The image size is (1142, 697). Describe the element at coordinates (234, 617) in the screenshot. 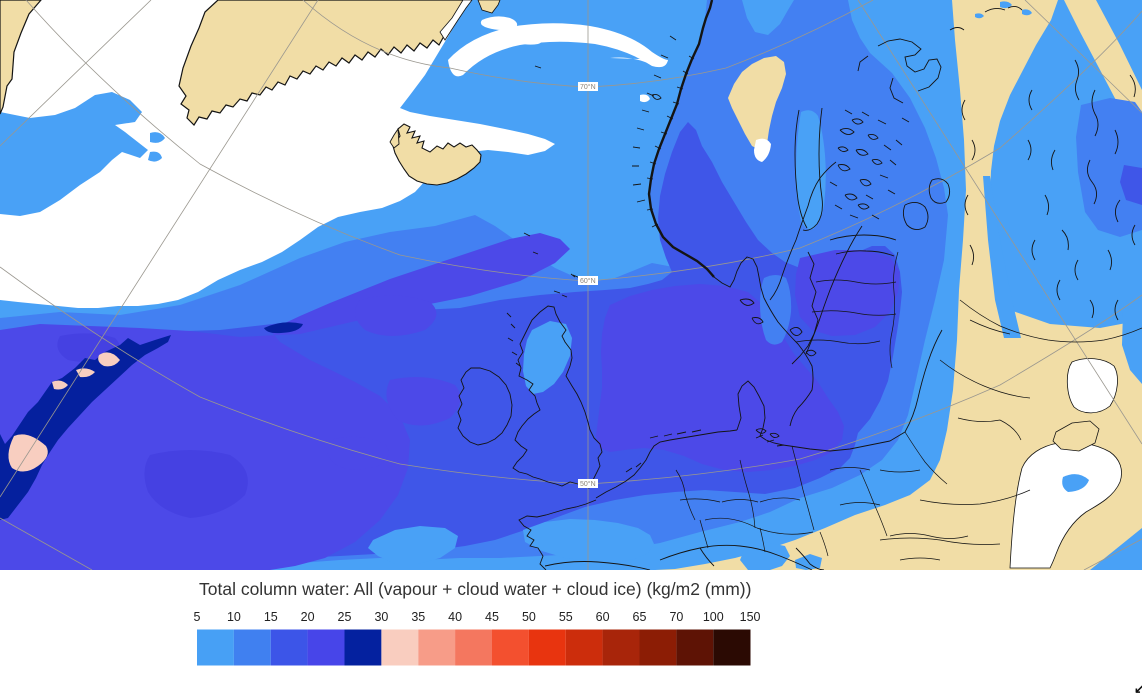

I see `svg-text: 10` at that location.